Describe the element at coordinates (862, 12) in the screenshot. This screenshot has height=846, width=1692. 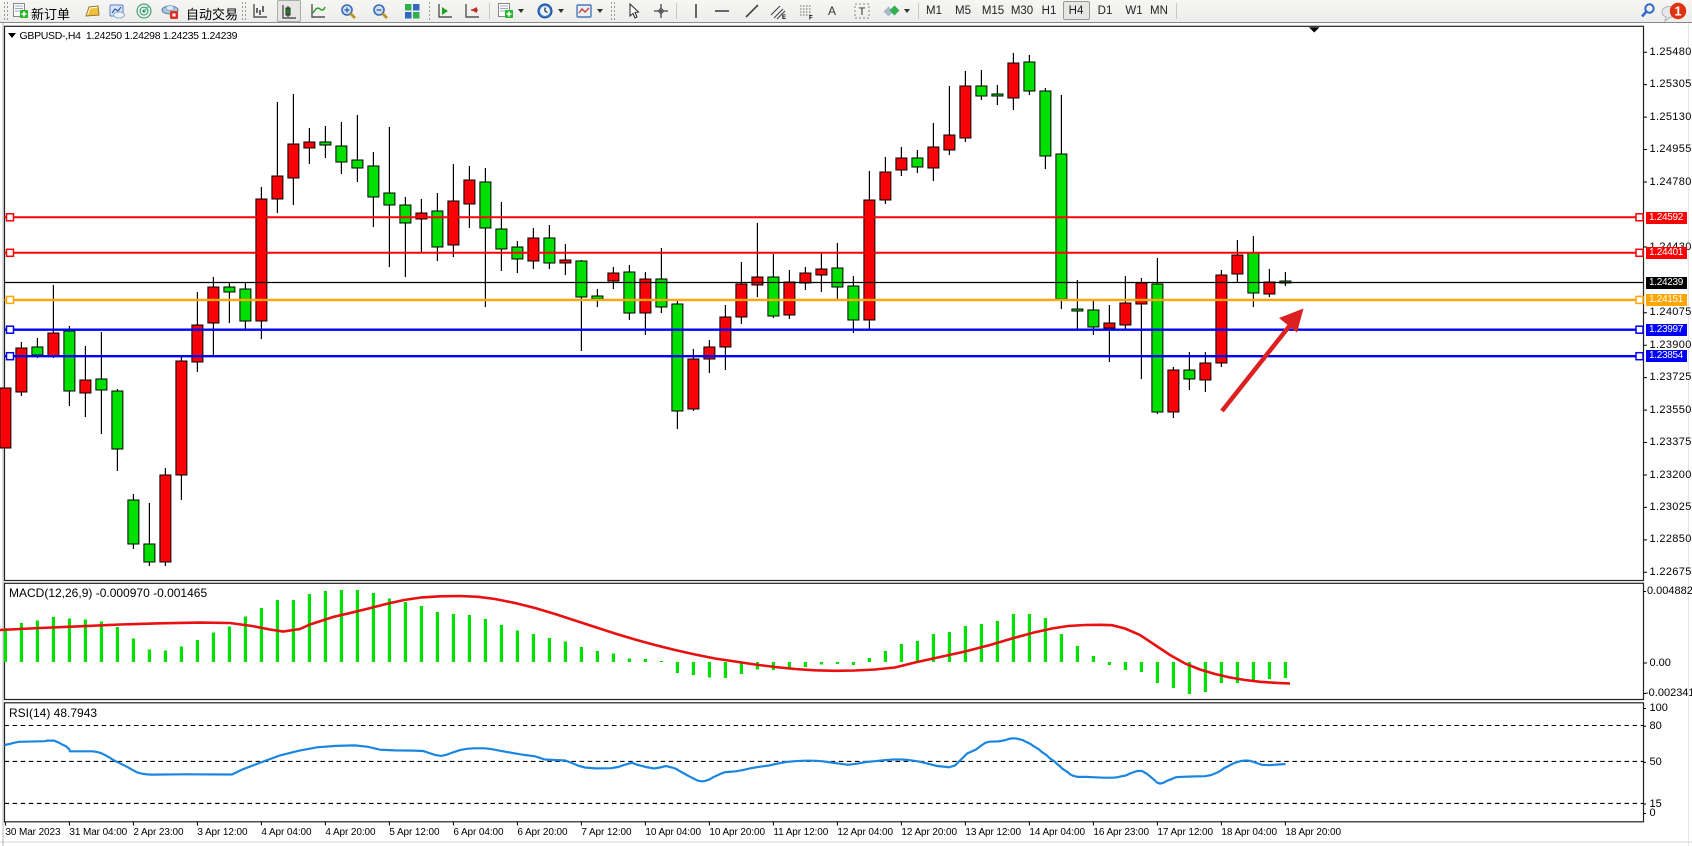
I see `svg-text: T` at that location.